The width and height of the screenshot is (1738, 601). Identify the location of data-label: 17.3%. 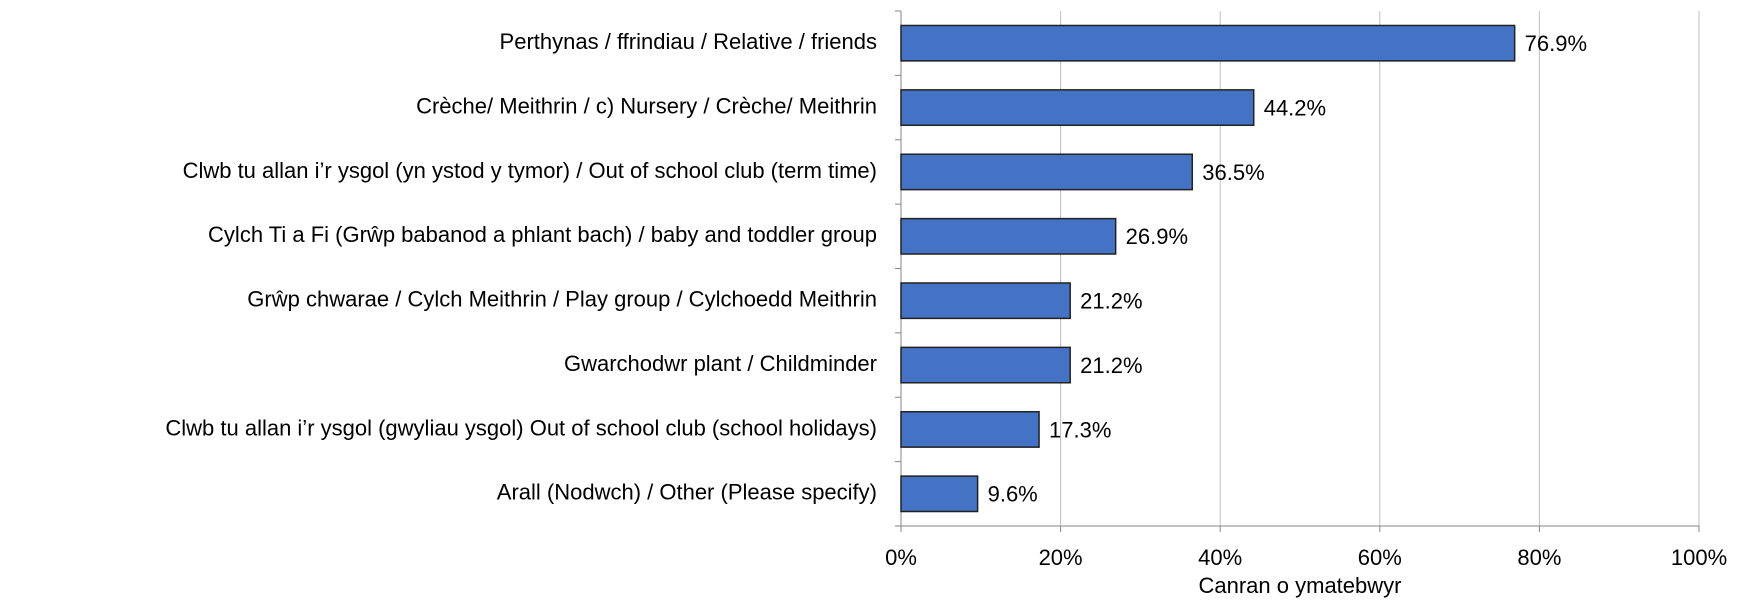
(1080, 429).